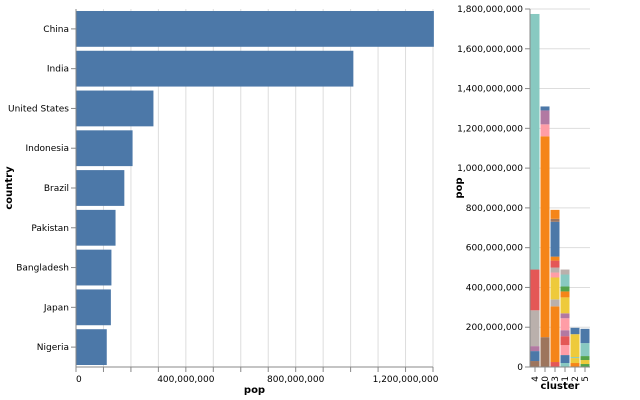 This screenshot has height=400, width=640. I want to click on x-tick-label: 4, so click(536, 379).